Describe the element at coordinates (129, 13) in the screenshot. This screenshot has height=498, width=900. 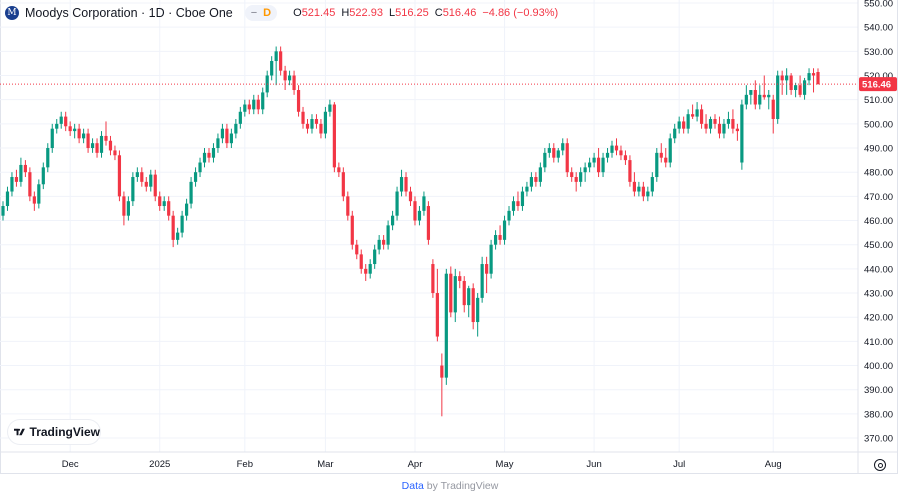
I see `symbol-title: Moodys Corporation · 1D · Cboe One` at that location.